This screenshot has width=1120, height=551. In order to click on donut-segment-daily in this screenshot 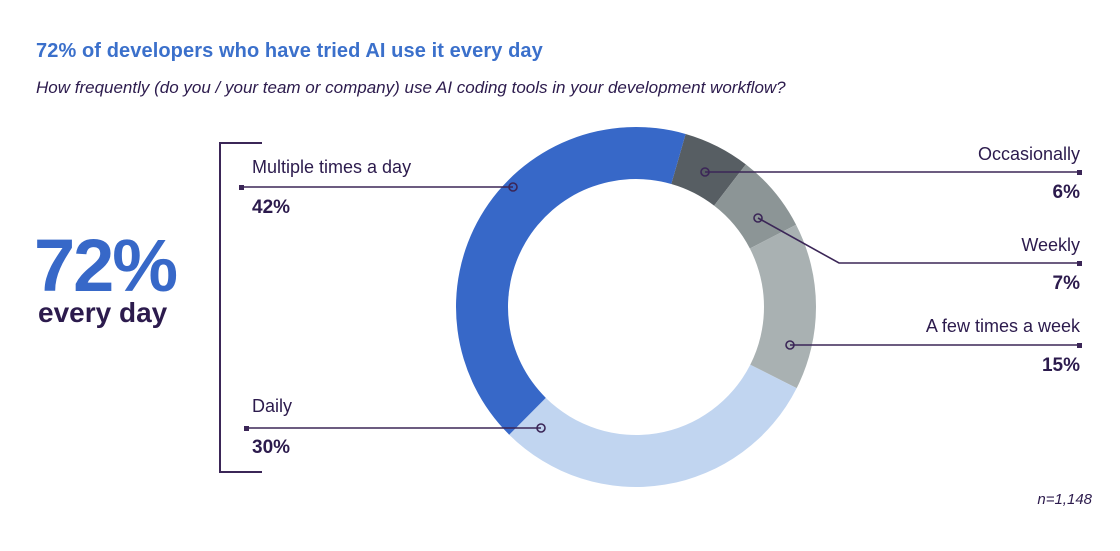, I will do `click(653, 425)`.